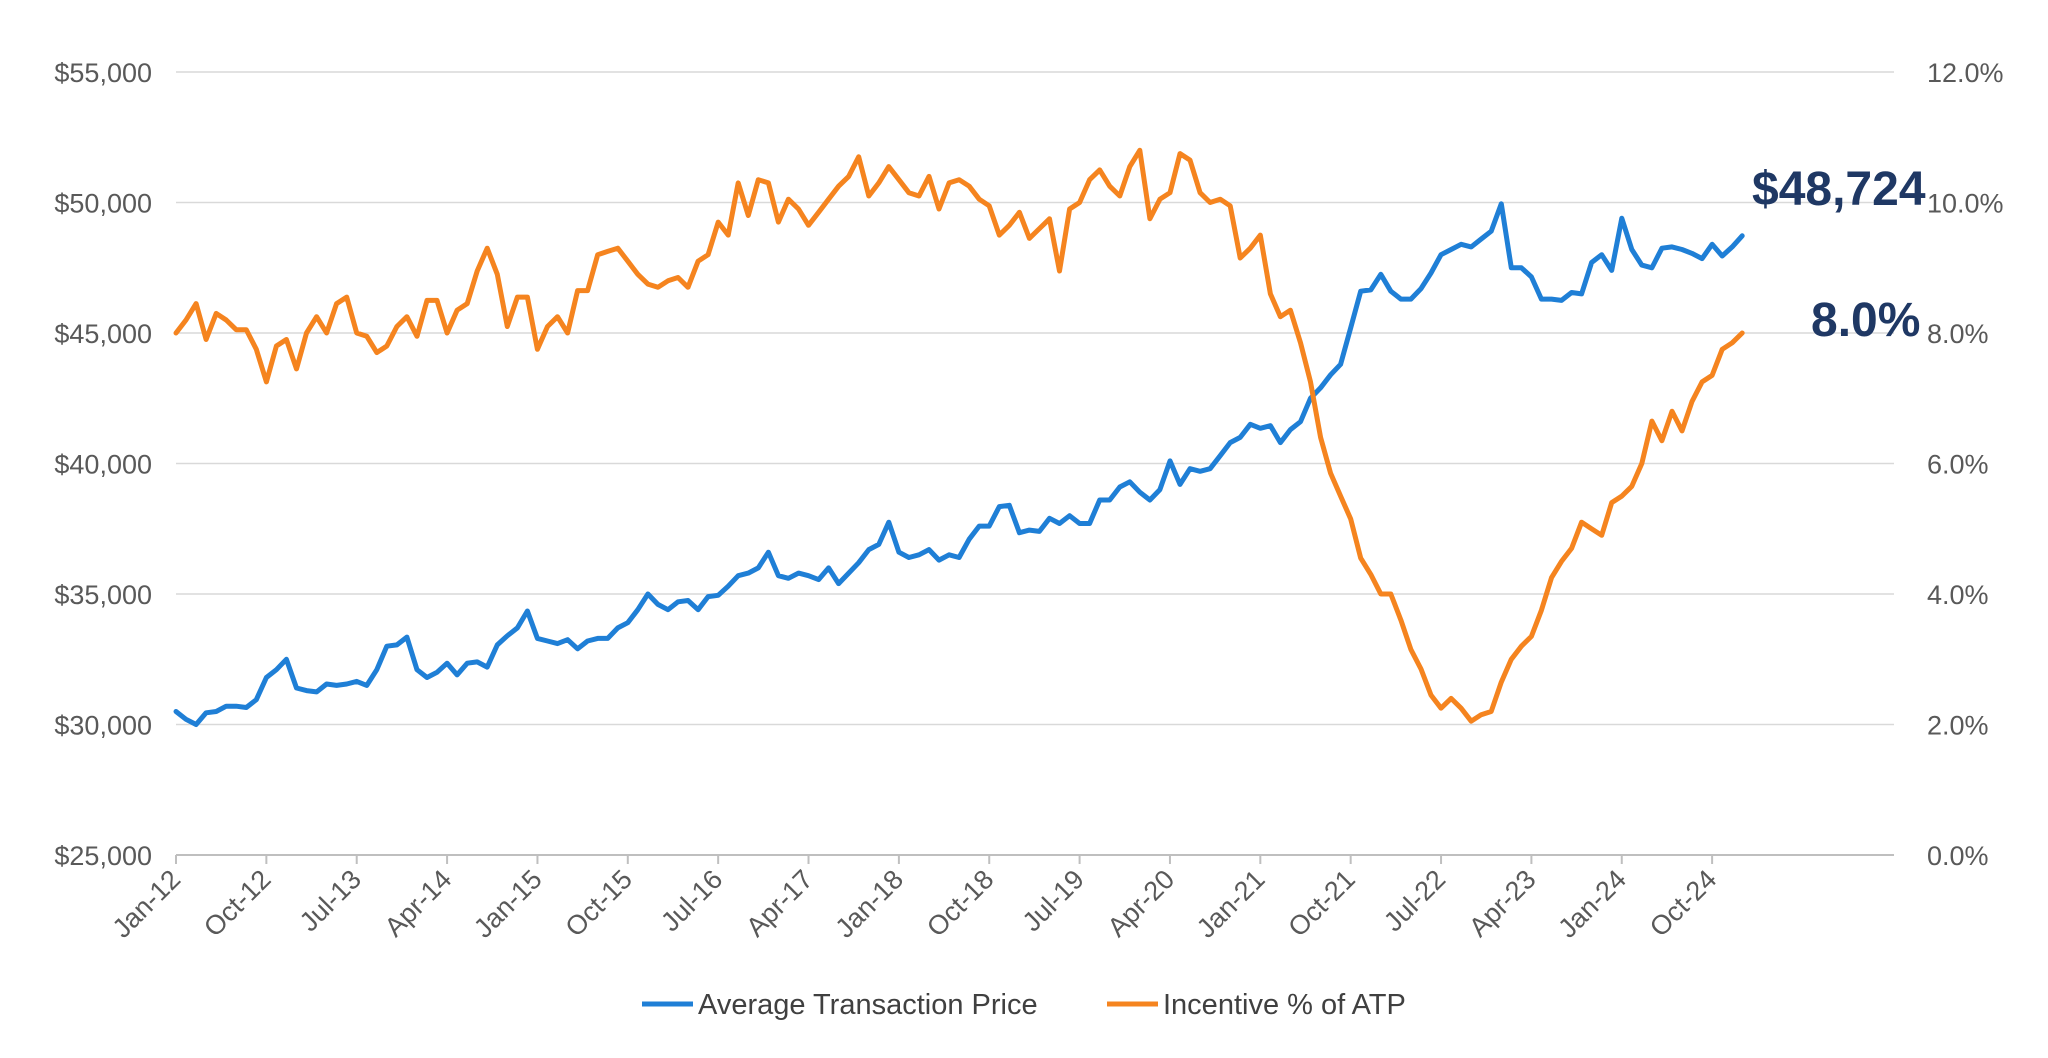 The width and height of the screenshot is (2048, 1058). I want to click on x-tick-label: Apr-17, so click(779, 903).